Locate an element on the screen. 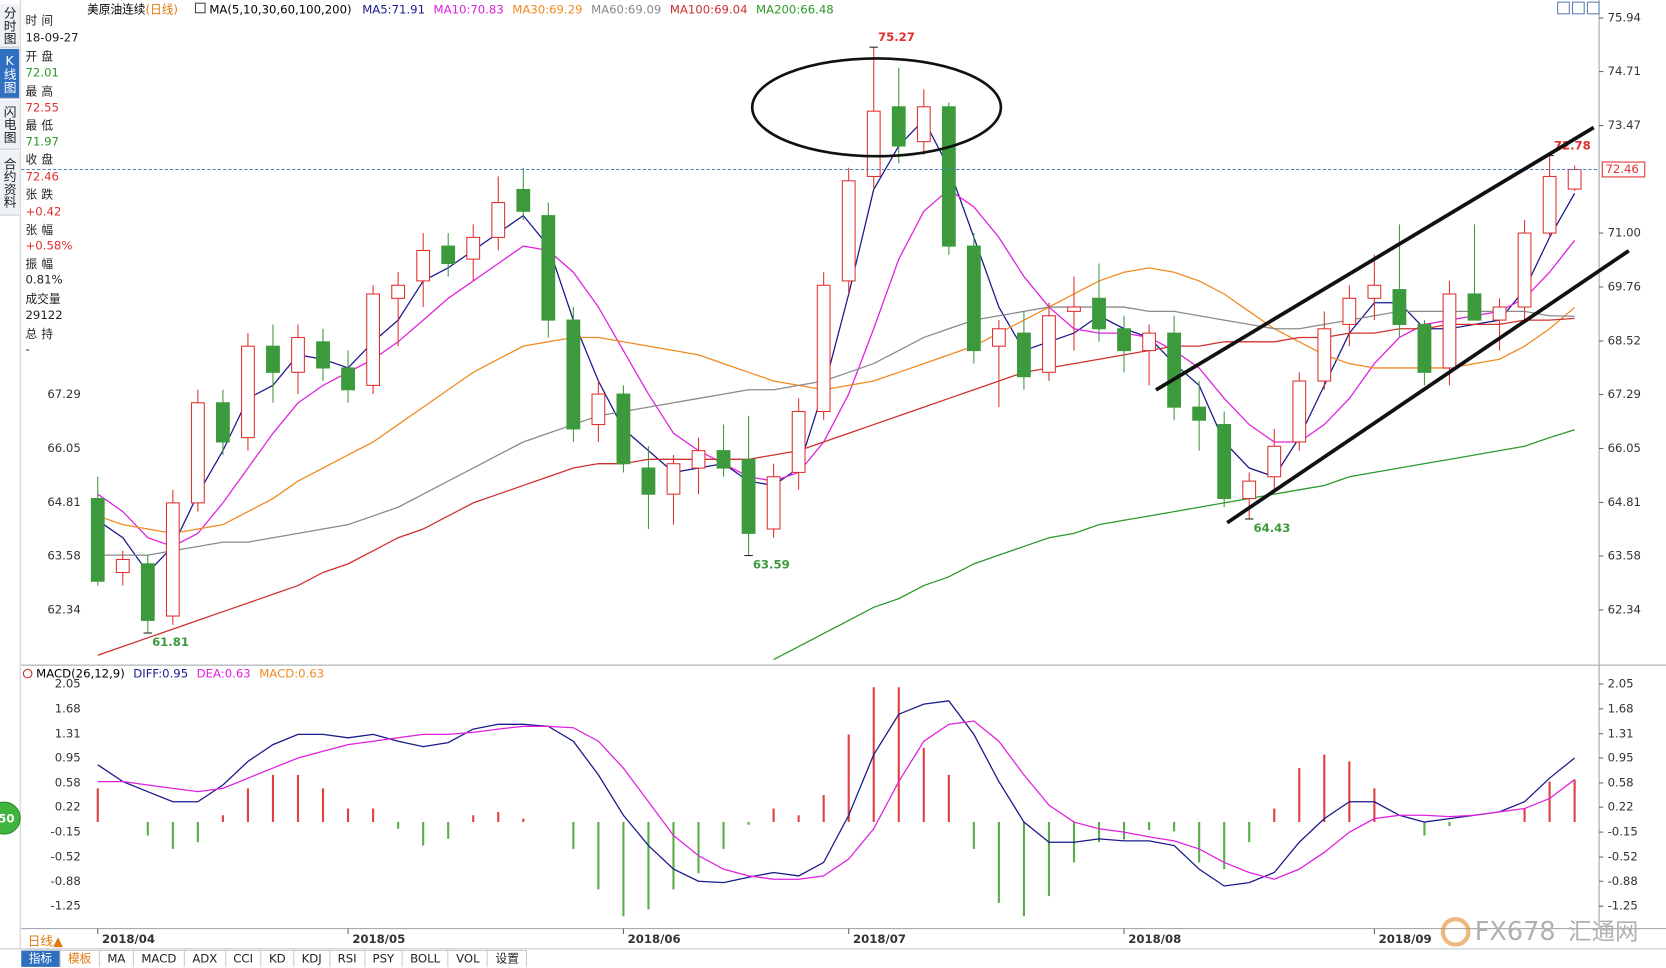 This screenshot has width=1666, height=968. info-label: 张幅 is located at coordinates (41, 230).